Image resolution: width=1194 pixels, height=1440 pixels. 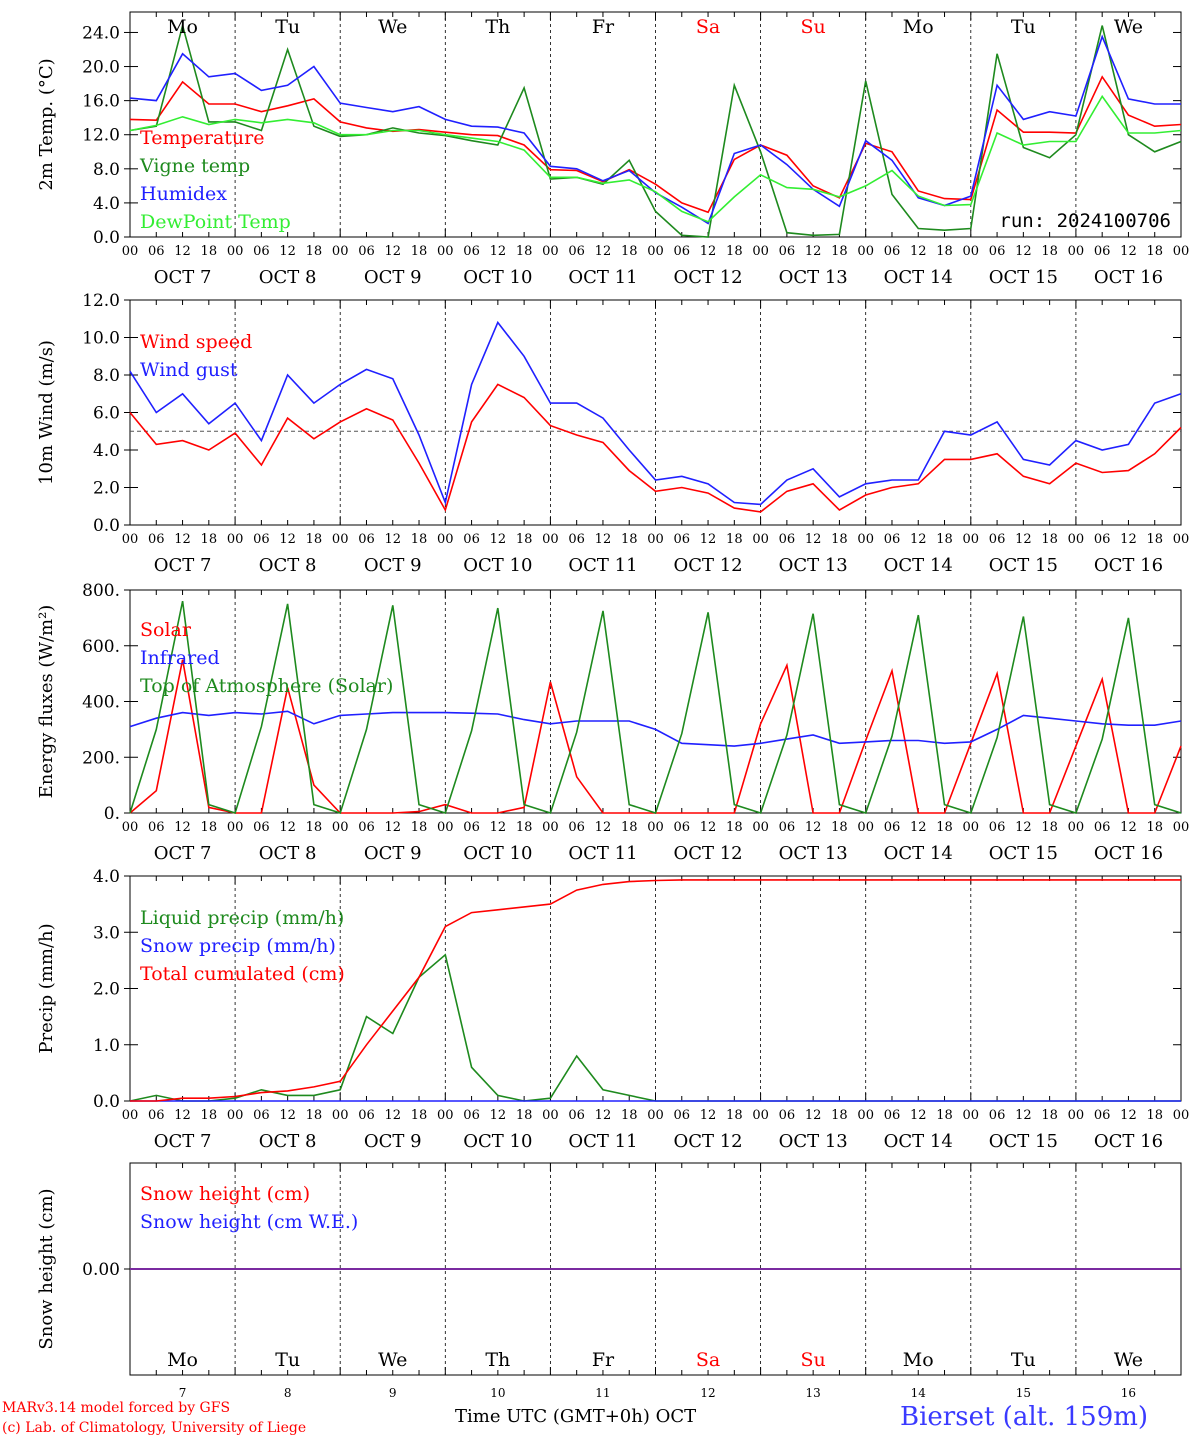 What do you see at coordinates (101, 68) in the screenshot?
I see `y-tick-label: 20.0` at bounding box center [101, 68].